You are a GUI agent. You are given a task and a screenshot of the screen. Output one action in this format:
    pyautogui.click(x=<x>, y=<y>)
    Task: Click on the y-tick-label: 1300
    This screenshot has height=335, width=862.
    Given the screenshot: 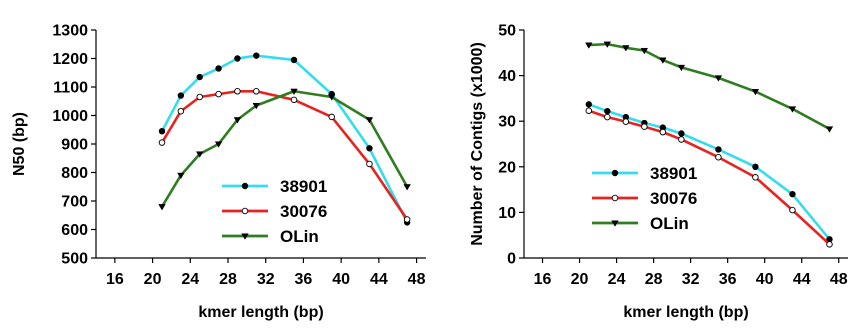 What is the action you would take?
    pyautogui.click(x=70, y=31)
    